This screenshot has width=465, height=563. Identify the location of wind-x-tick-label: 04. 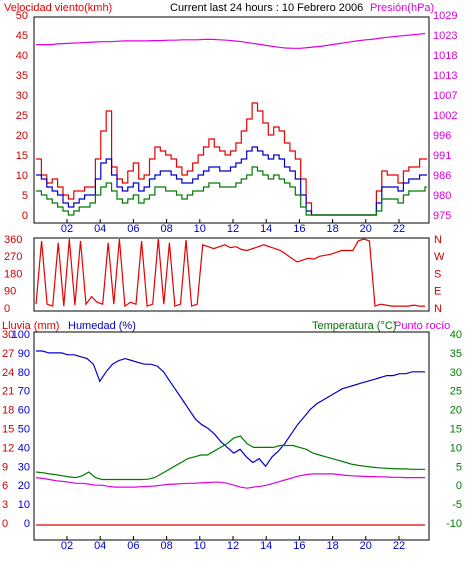
(100, 229).